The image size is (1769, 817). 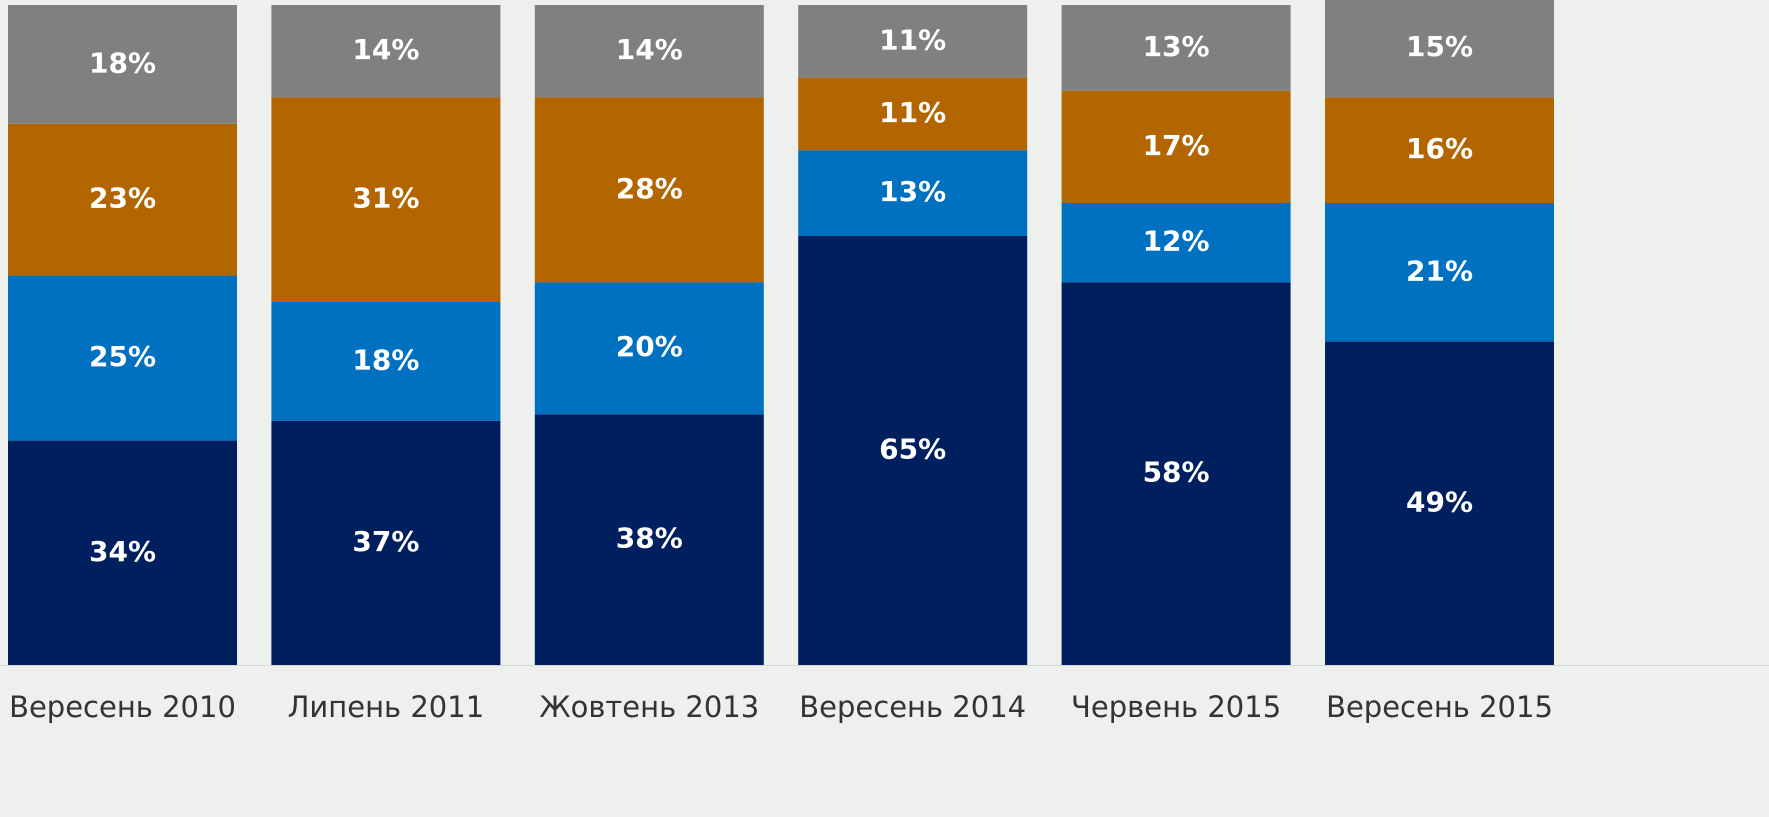 I want to click on data-label: 58%, so click(x=1176, y=472).